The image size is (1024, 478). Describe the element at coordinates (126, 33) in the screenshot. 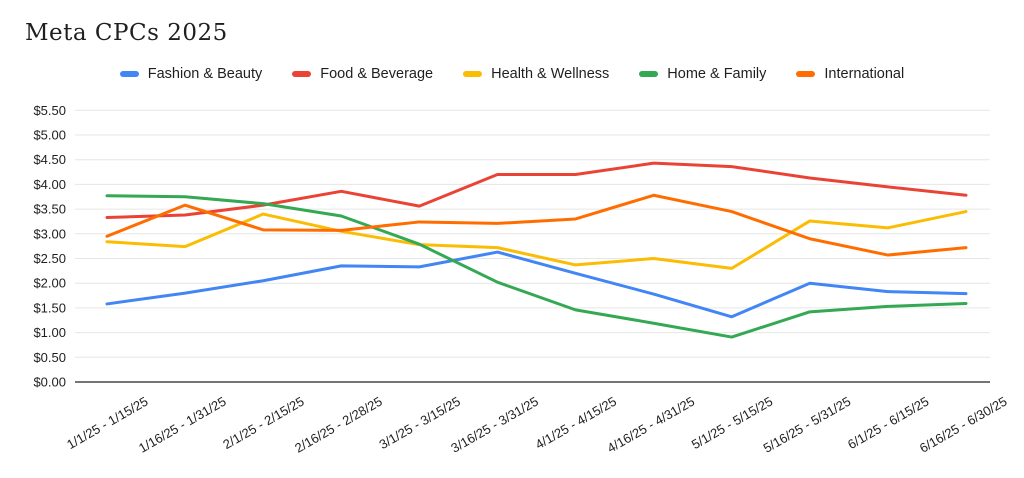

I see `chart-title: Meta CPCs 2025` at that location.